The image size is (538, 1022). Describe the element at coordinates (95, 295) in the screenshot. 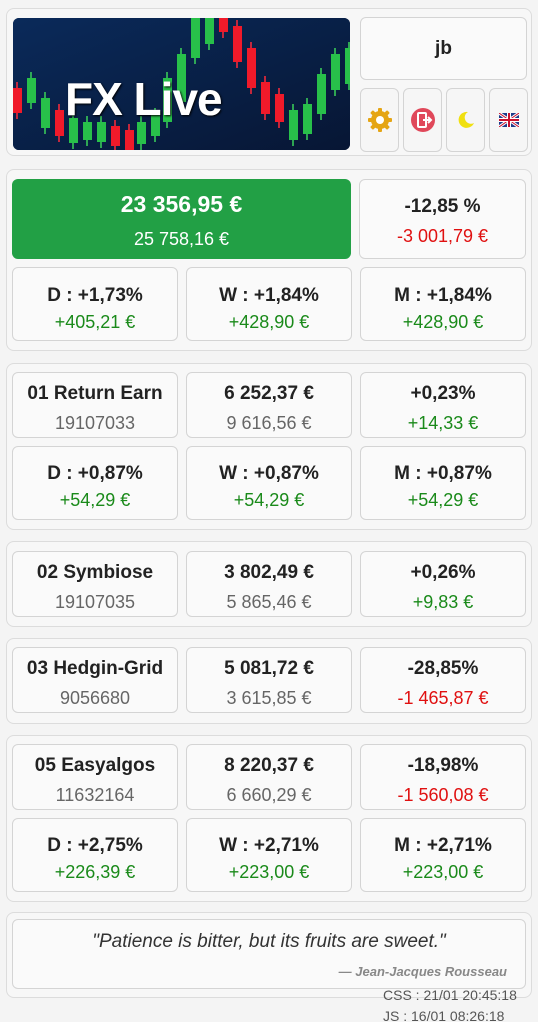

I see `period-label: D : +1,73%` at that location.